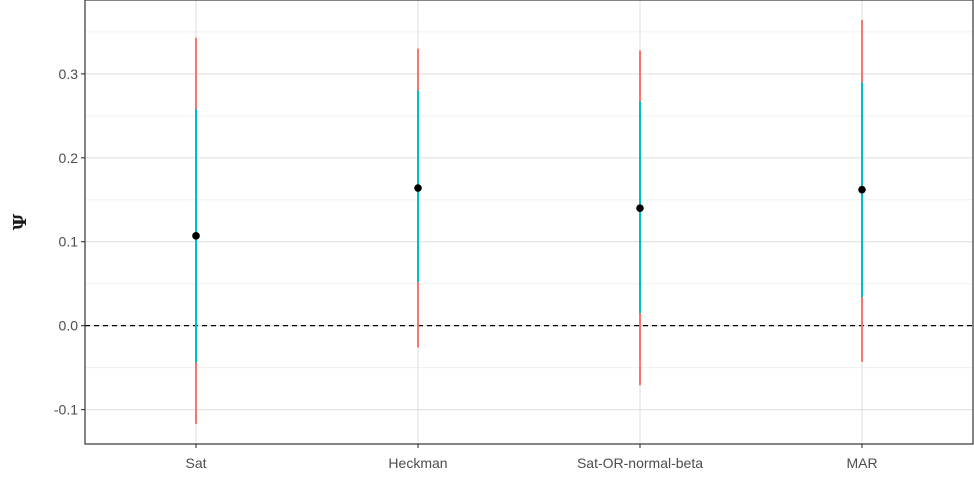 The height and width of the screenshot is (481, 974). I want to click on estimate-points, so click(529, 212).